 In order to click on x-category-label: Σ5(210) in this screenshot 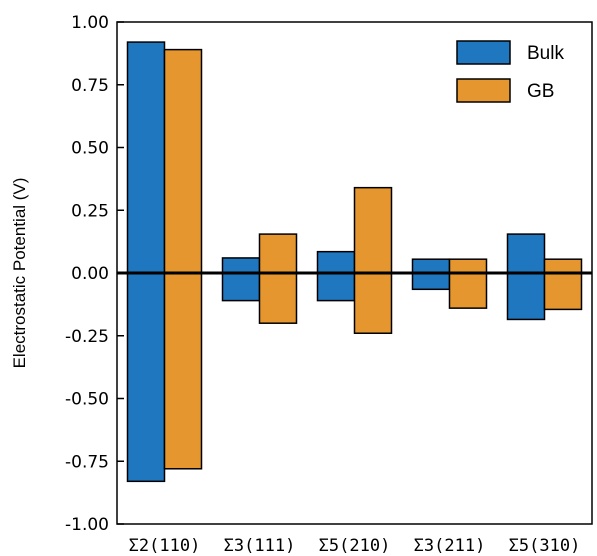, I will do `click(355, 546)`.